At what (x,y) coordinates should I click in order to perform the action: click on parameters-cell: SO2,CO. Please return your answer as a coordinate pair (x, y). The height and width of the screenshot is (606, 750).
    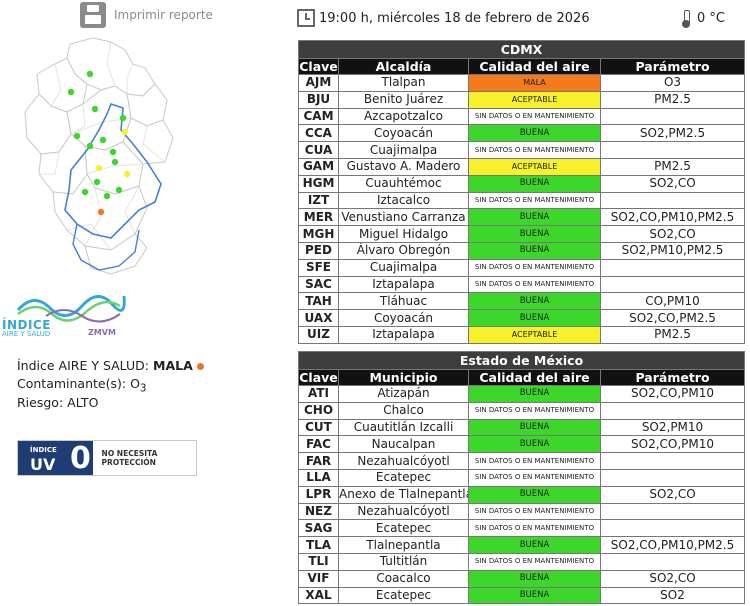
    Looking at the image, I should click on (672, 183).